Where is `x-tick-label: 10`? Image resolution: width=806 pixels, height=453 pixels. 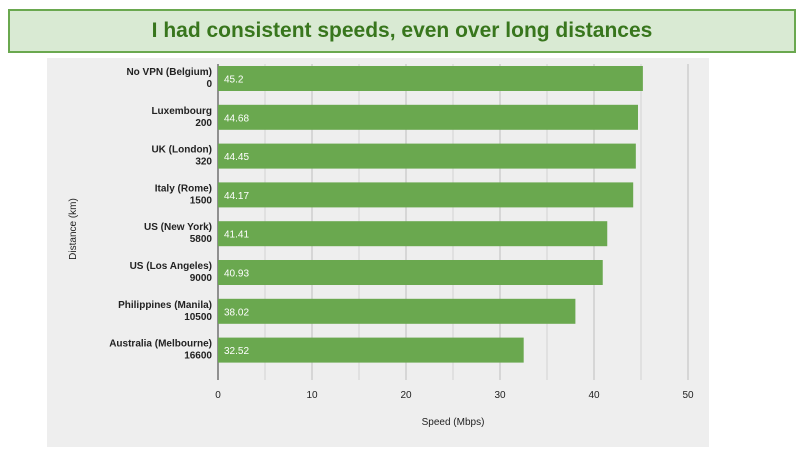 x-tick-label: 10 is located at coordinates (312, 395).